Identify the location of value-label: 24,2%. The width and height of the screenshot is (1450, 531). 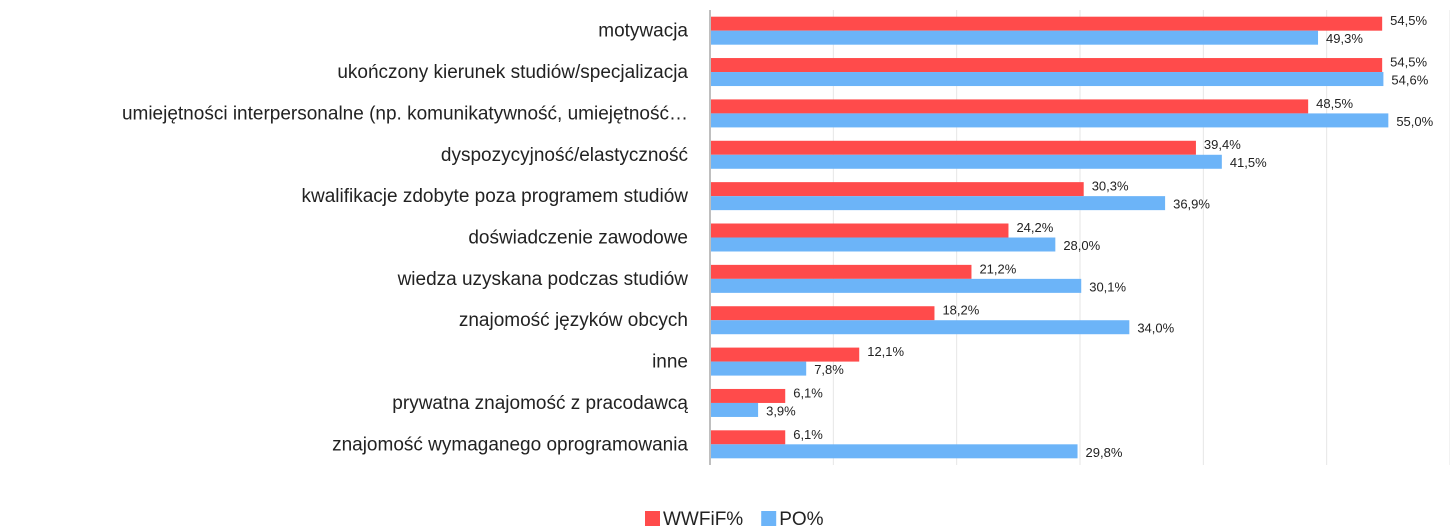
(1034, 227).